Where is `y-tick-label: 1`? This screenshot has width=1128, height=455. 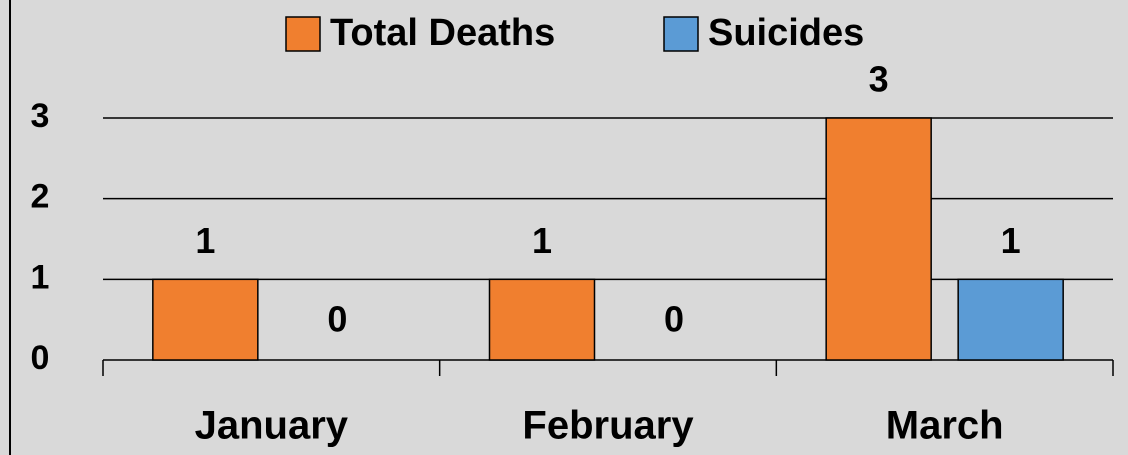 y-tick-label: 1 is located at coordinates (40, 277).